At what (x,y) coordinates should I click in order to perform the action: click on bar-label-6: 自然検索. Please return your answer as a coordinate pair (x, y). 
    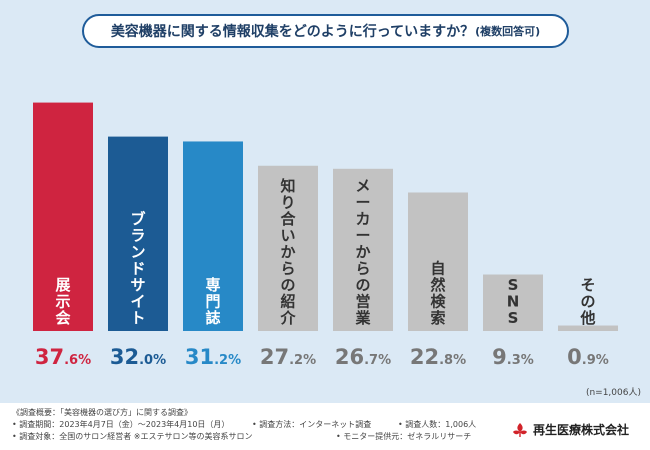
    Looking at the image, I should click on (438, 294).